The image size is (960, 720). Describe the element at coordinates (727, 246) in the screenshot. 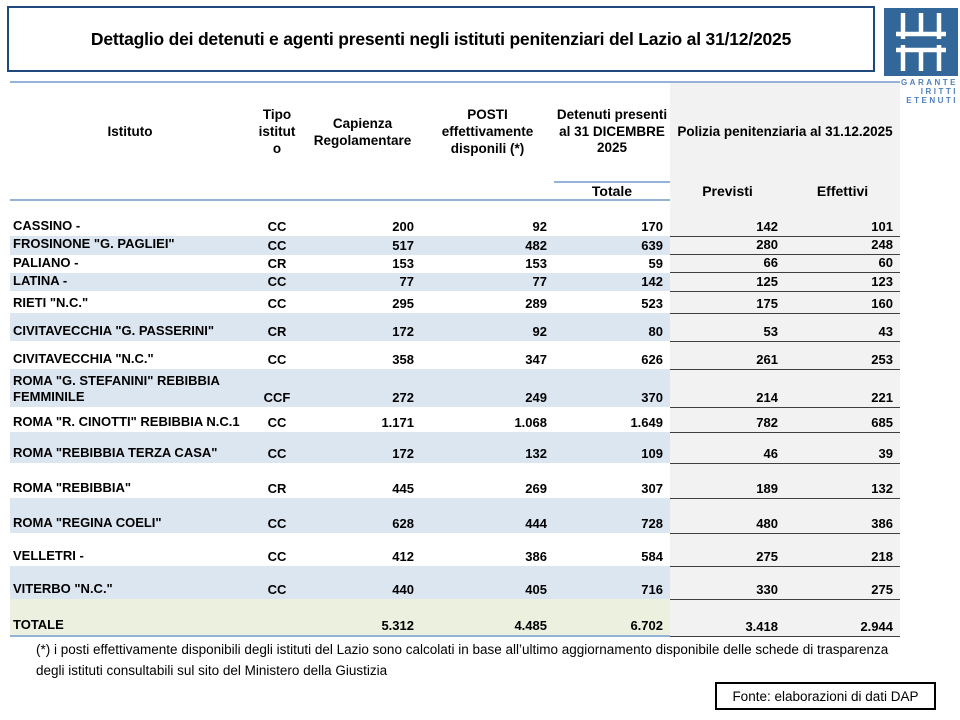

I see `cell-previsti: 280` at that location.